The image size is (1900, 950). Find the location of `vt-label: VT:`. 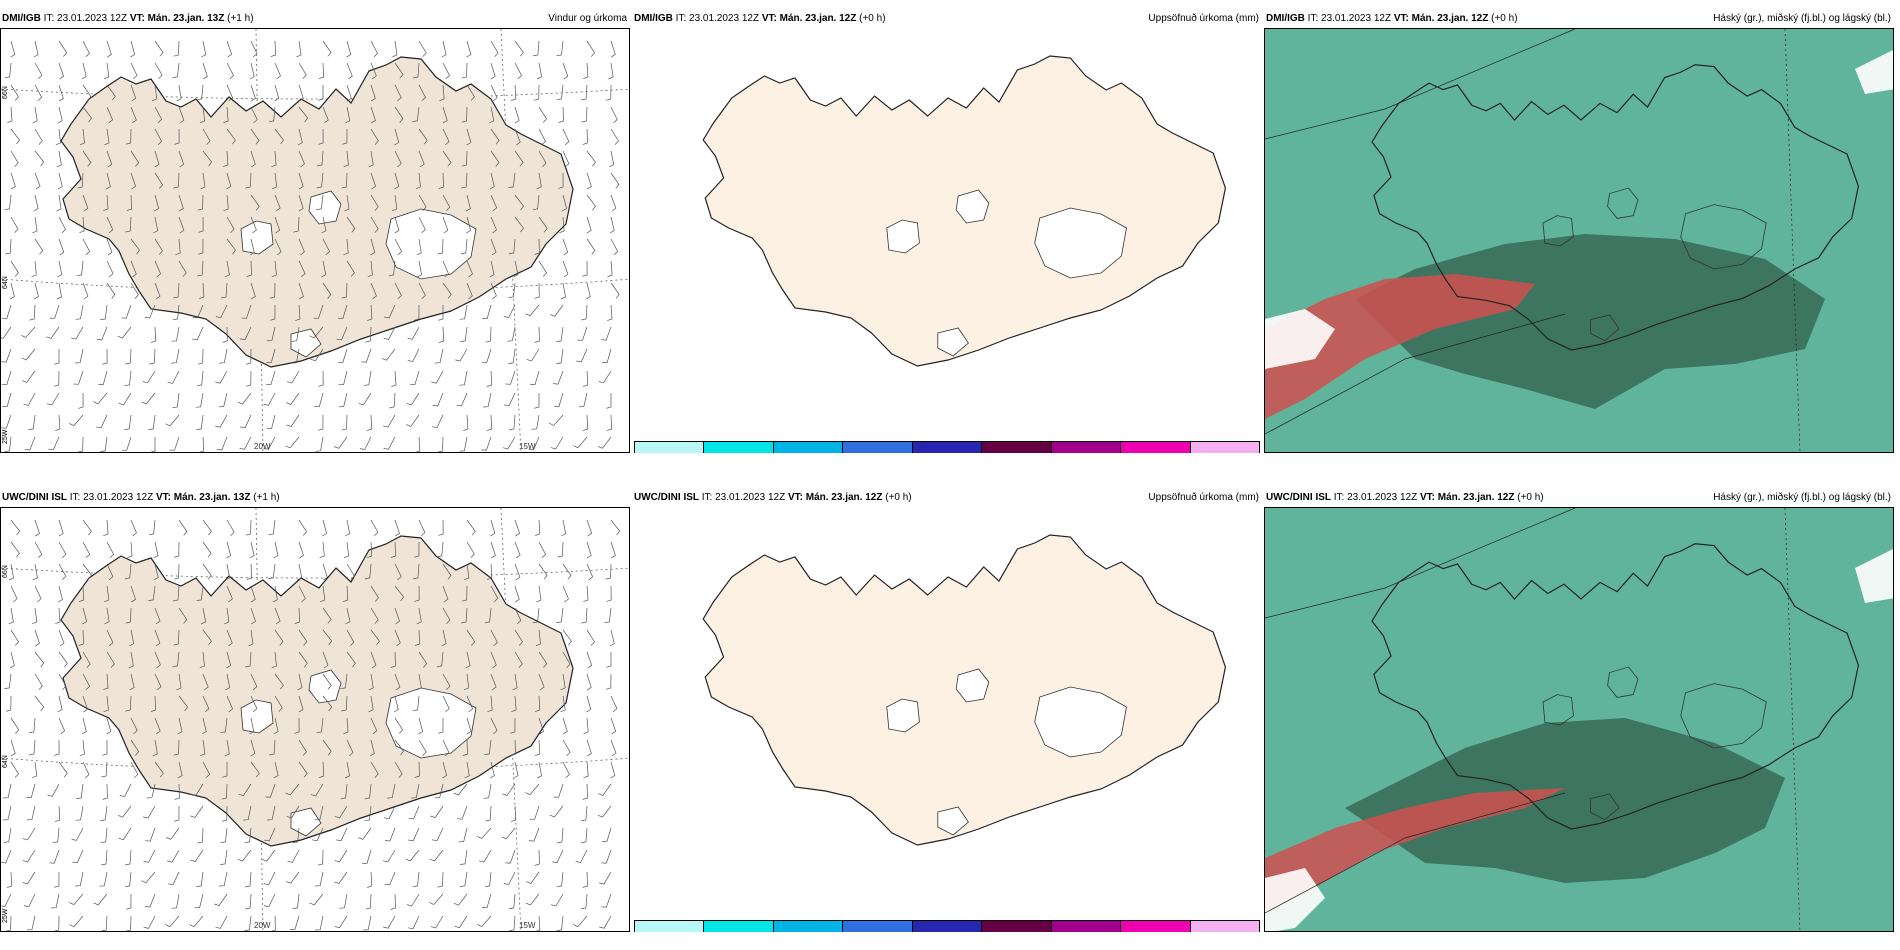

vt-label: VT: is located at coordinates (163, 497).